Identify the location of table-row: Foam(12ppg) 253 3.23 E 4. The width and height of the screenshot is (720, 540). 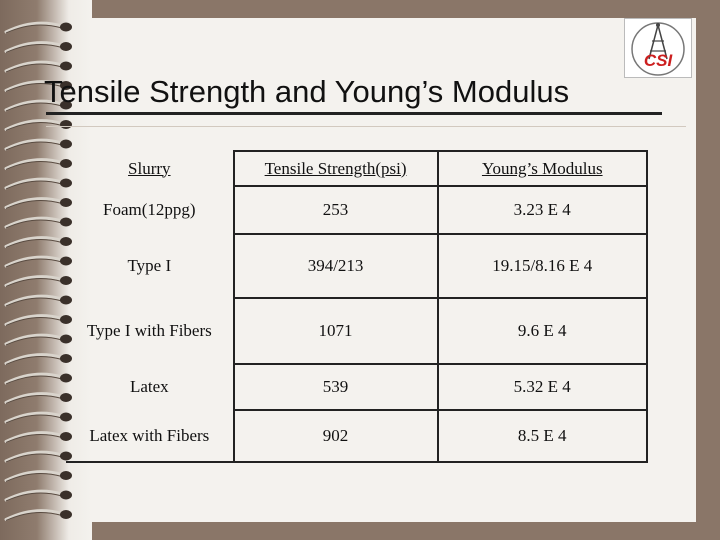
(357, 210).